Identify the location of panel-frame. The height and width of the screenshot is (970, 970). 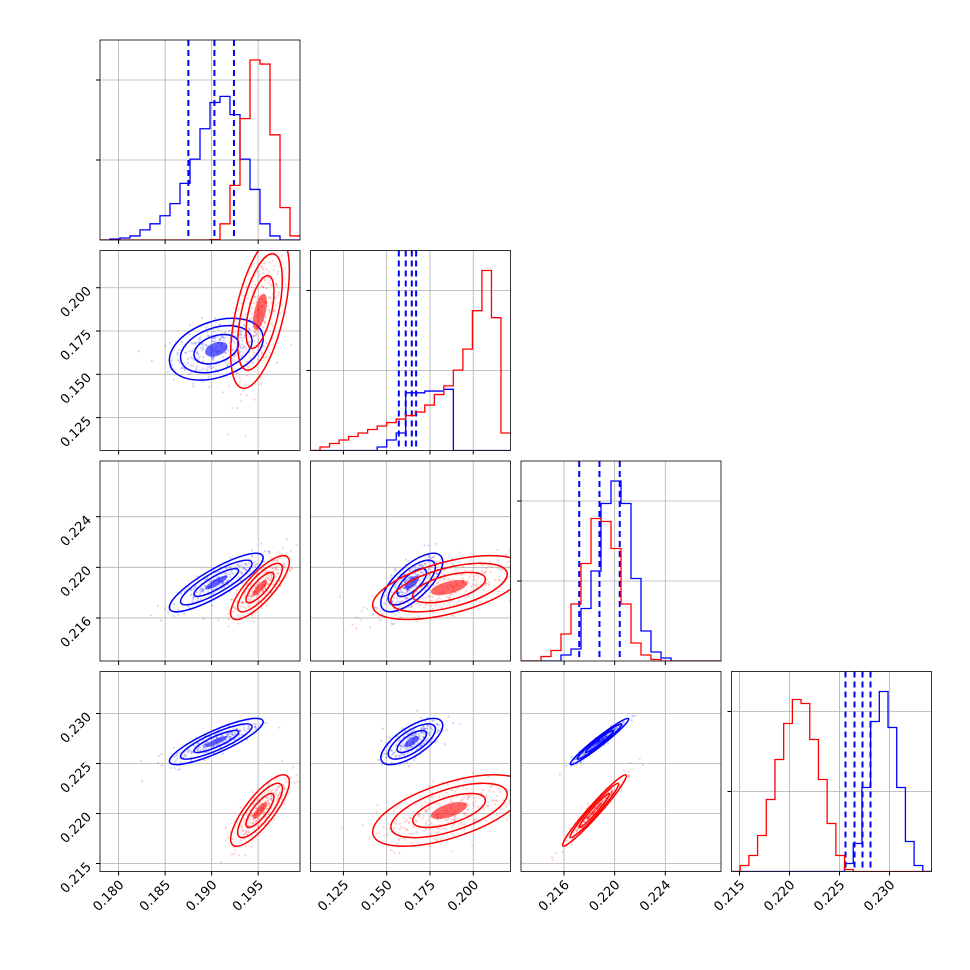
(621, 561).